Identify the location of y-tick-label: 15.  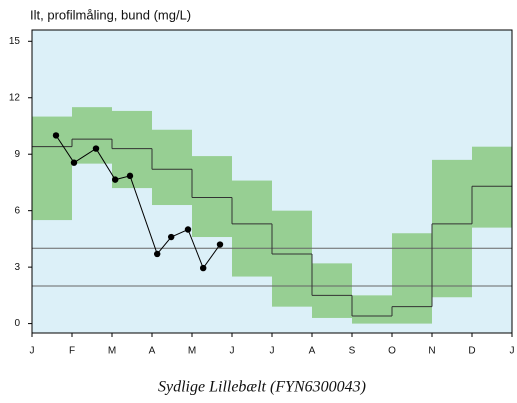
(15, 41).